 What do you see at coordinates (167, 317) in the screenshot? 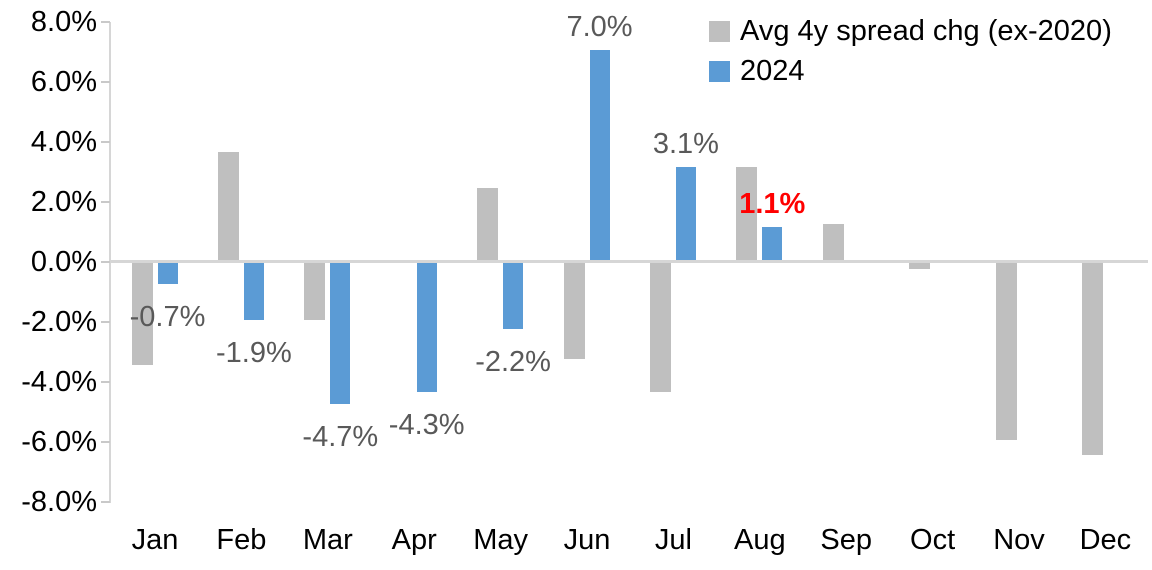
I see `data-label-jan: -0.7%` at bounding box center [167, 317].